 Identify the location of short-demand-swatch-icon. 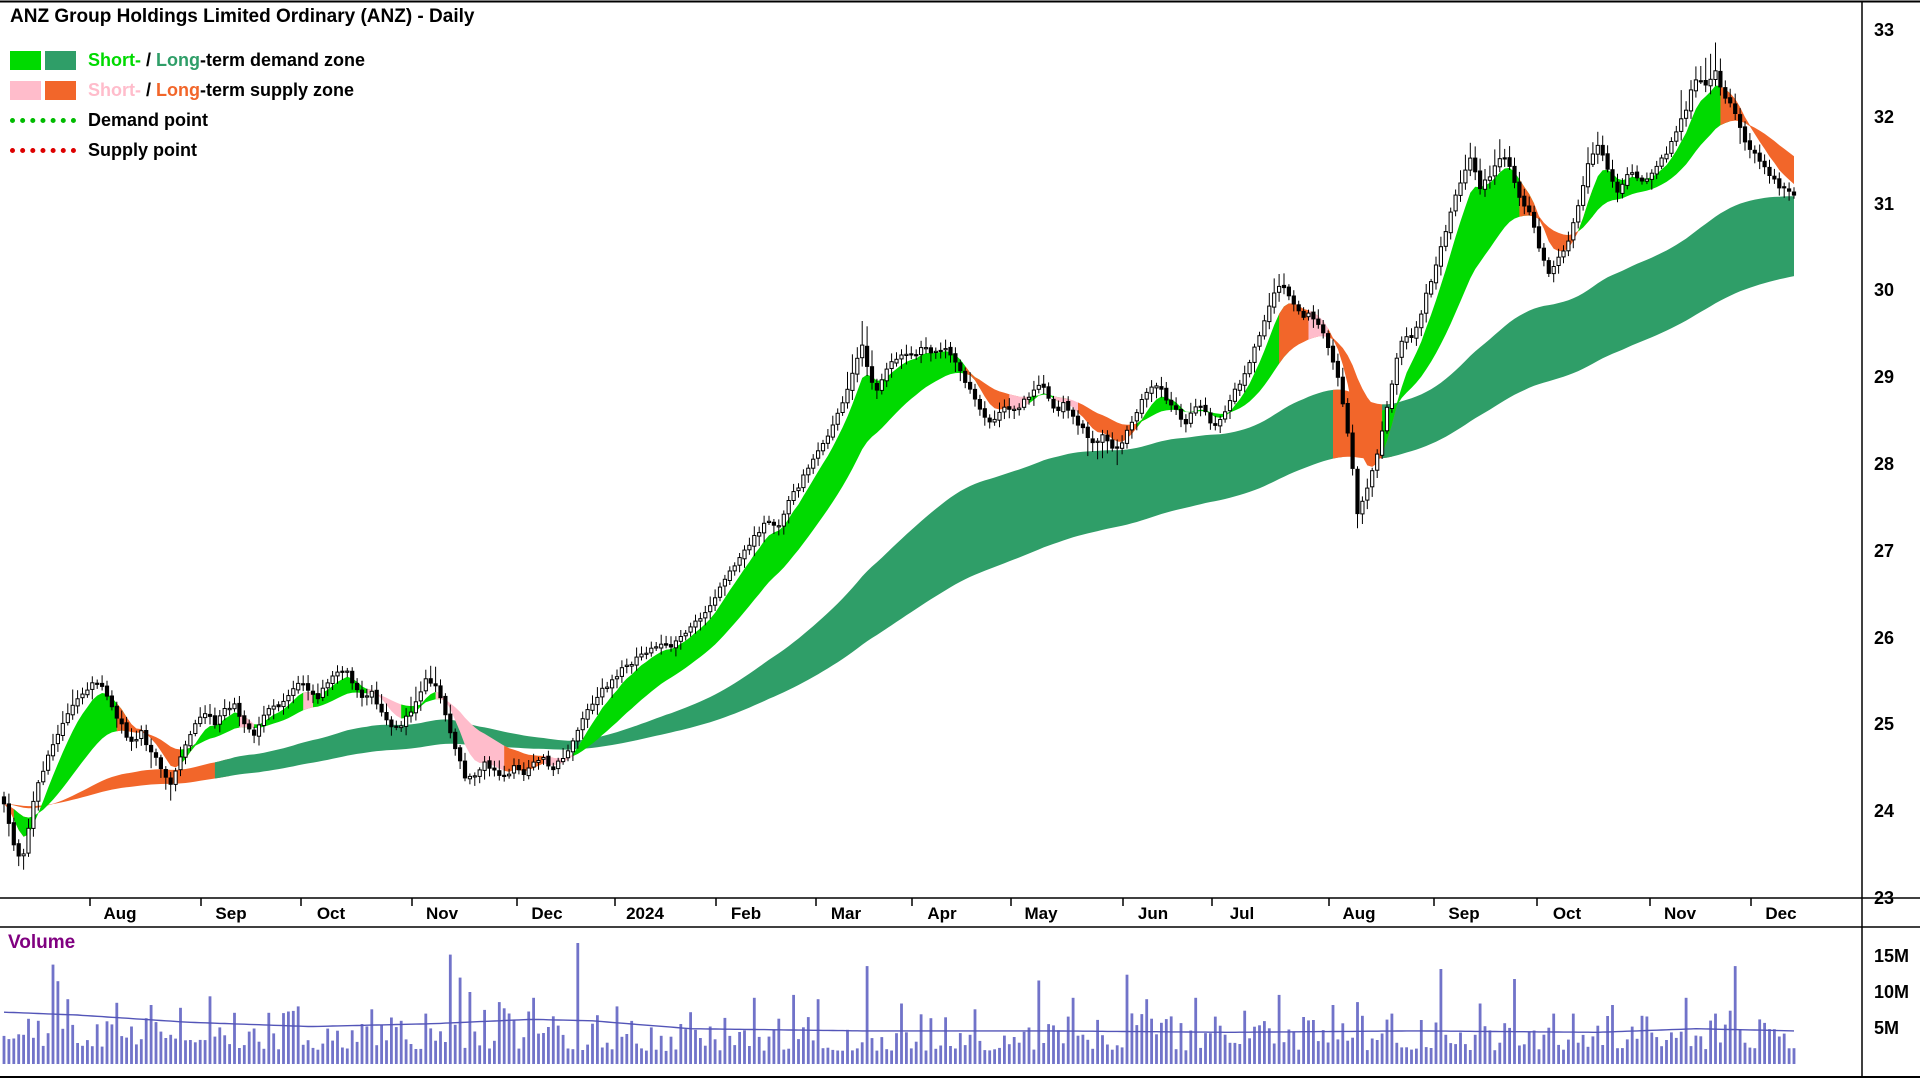
(25, 60).